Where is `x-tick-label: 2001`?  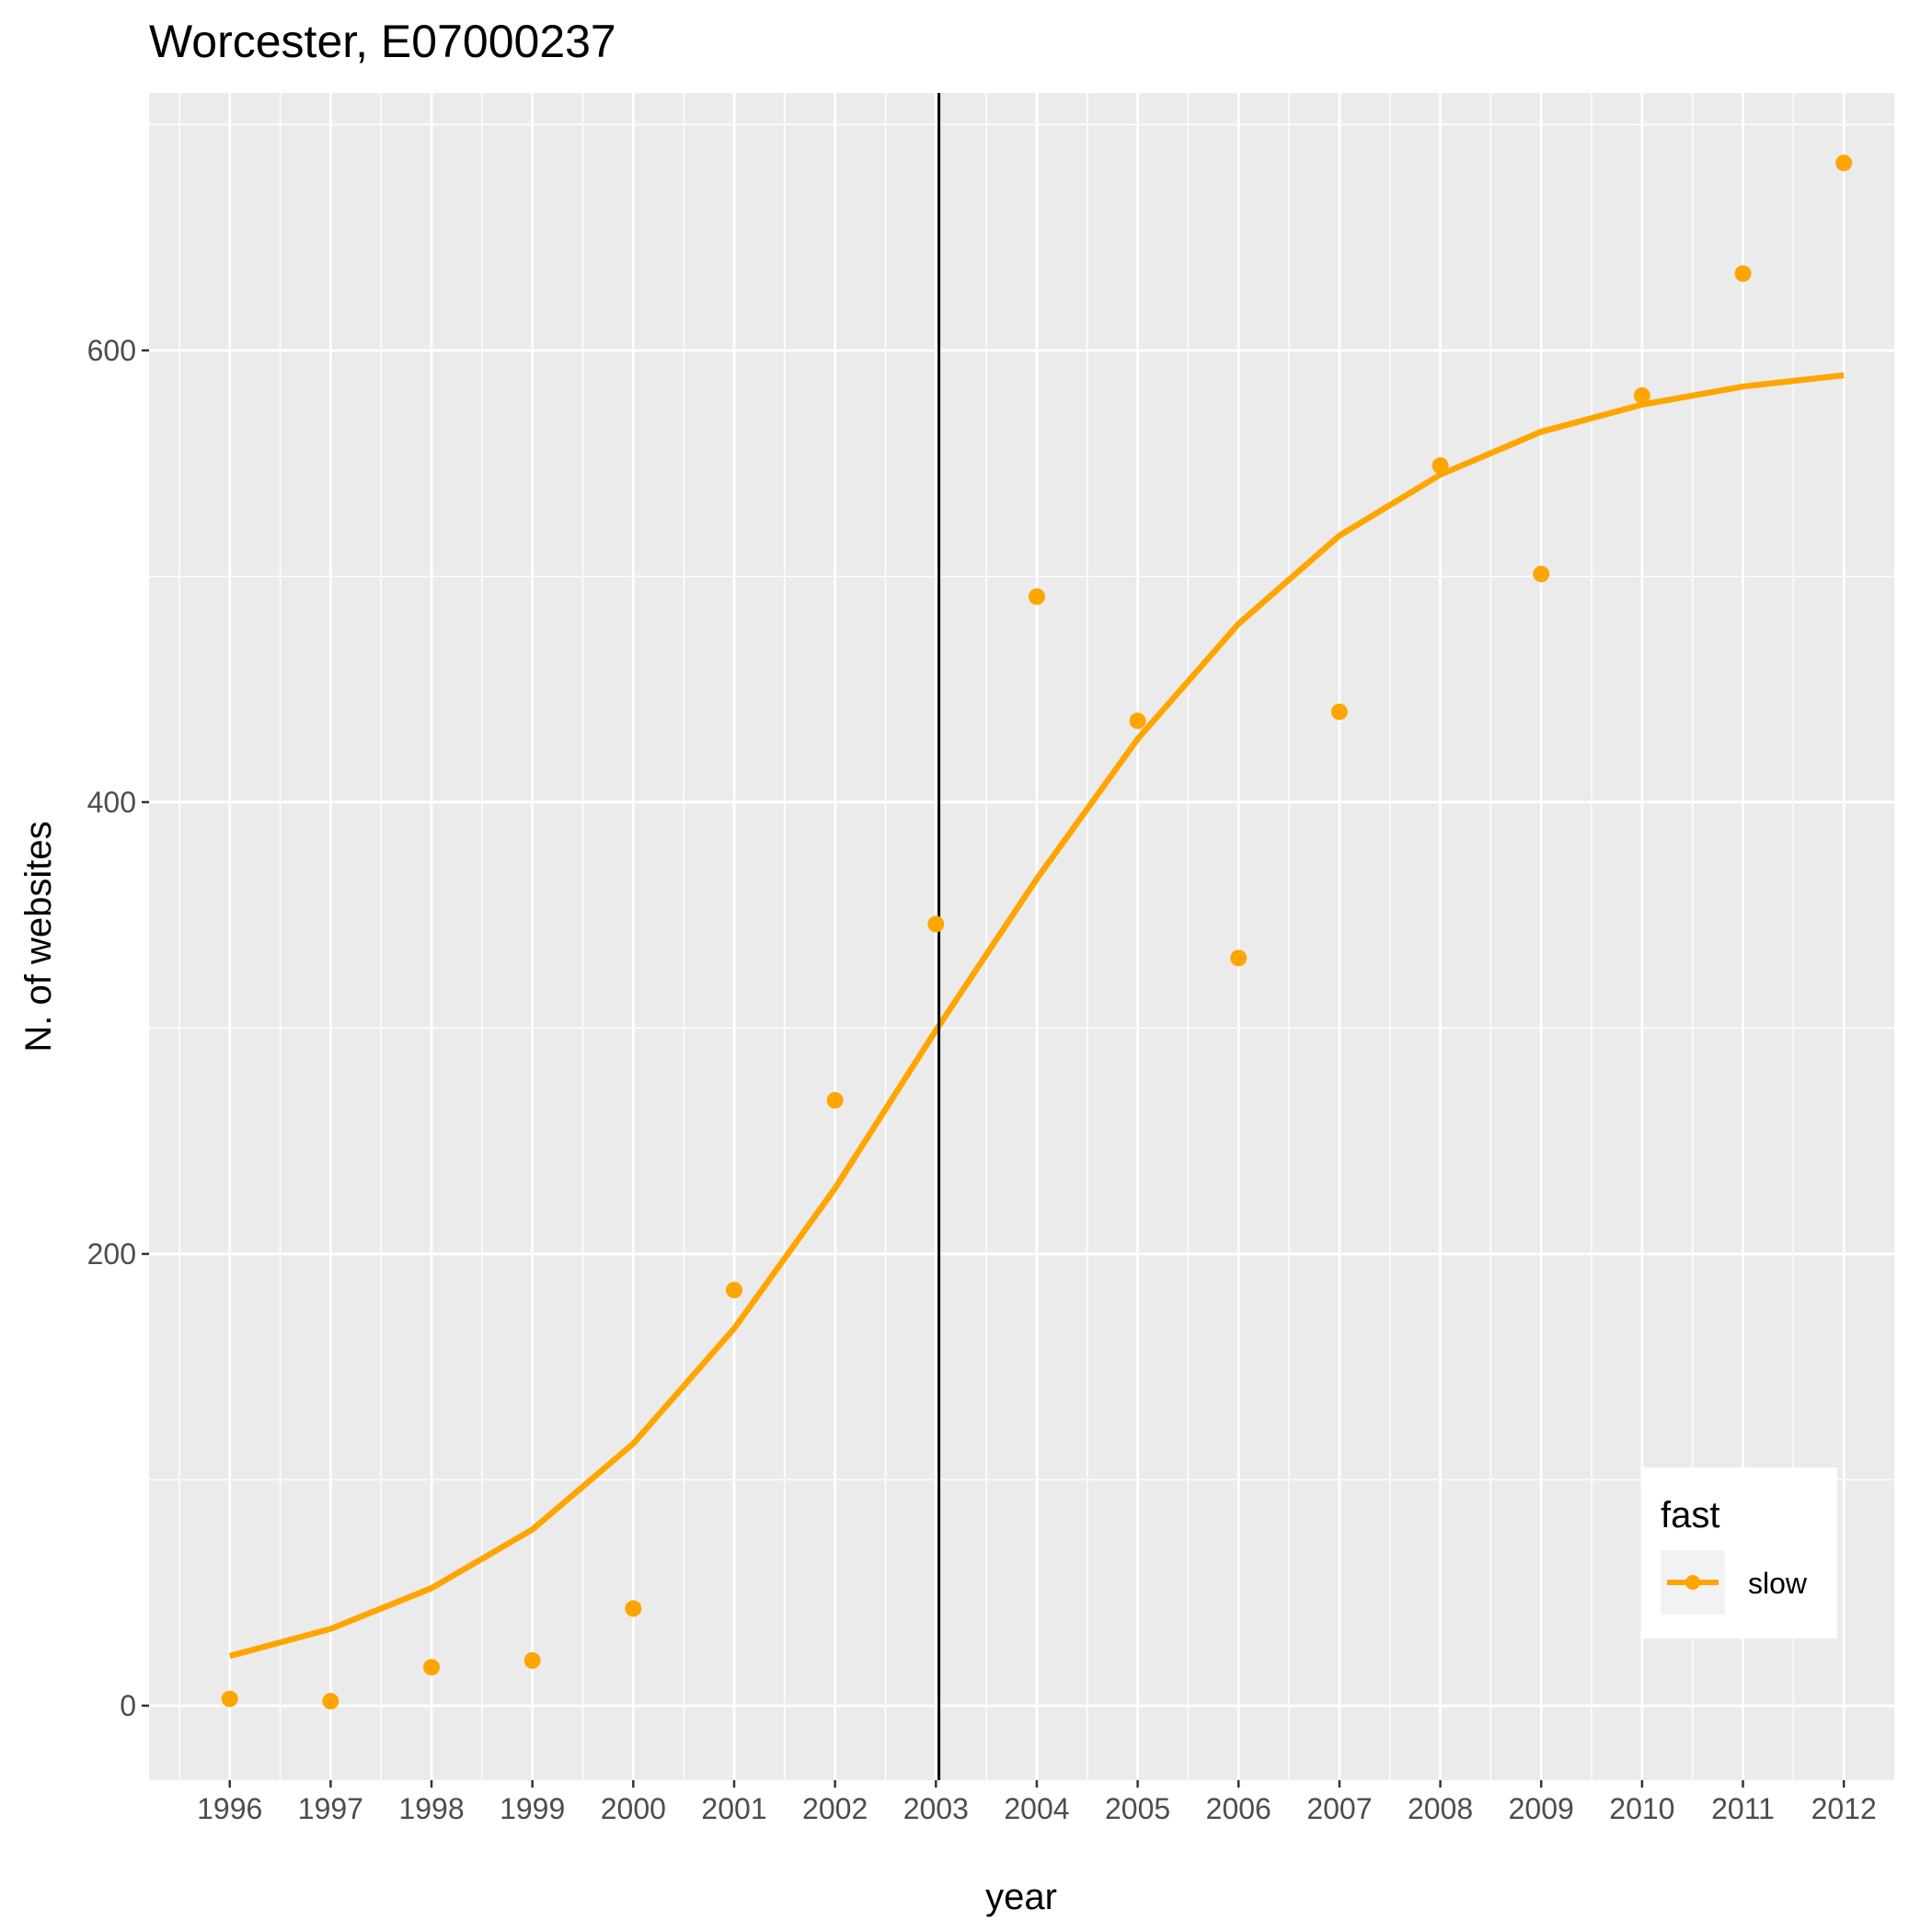
x-tick-label: 2001 is located at coordinates (733, 1808).